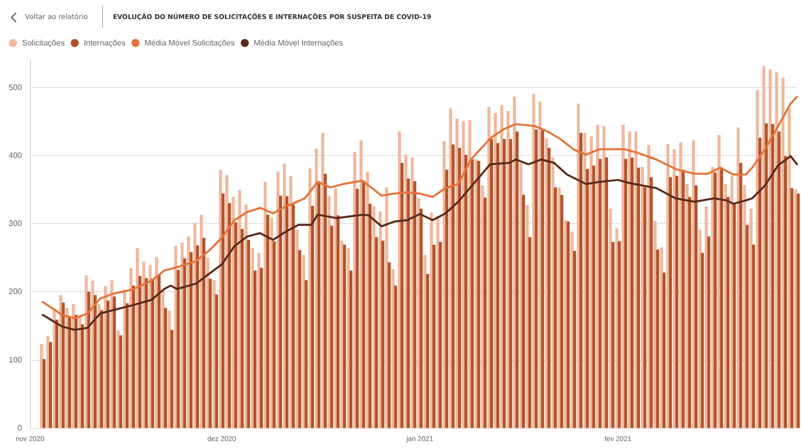 The width and height of the screenshot is (801, 448). I want to click on legend-label: Média Móvel Solicitações, so click(189, 43).